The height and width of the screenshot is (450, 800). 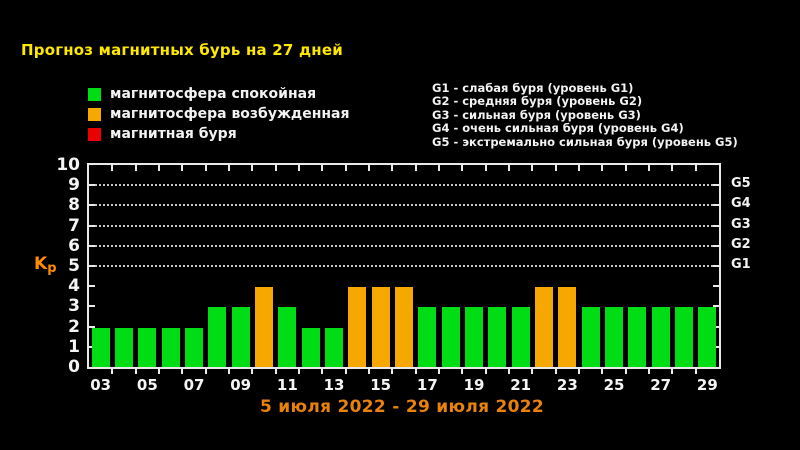 I want to click on x-tick-label-13: 13, so click(x=334, y=385).